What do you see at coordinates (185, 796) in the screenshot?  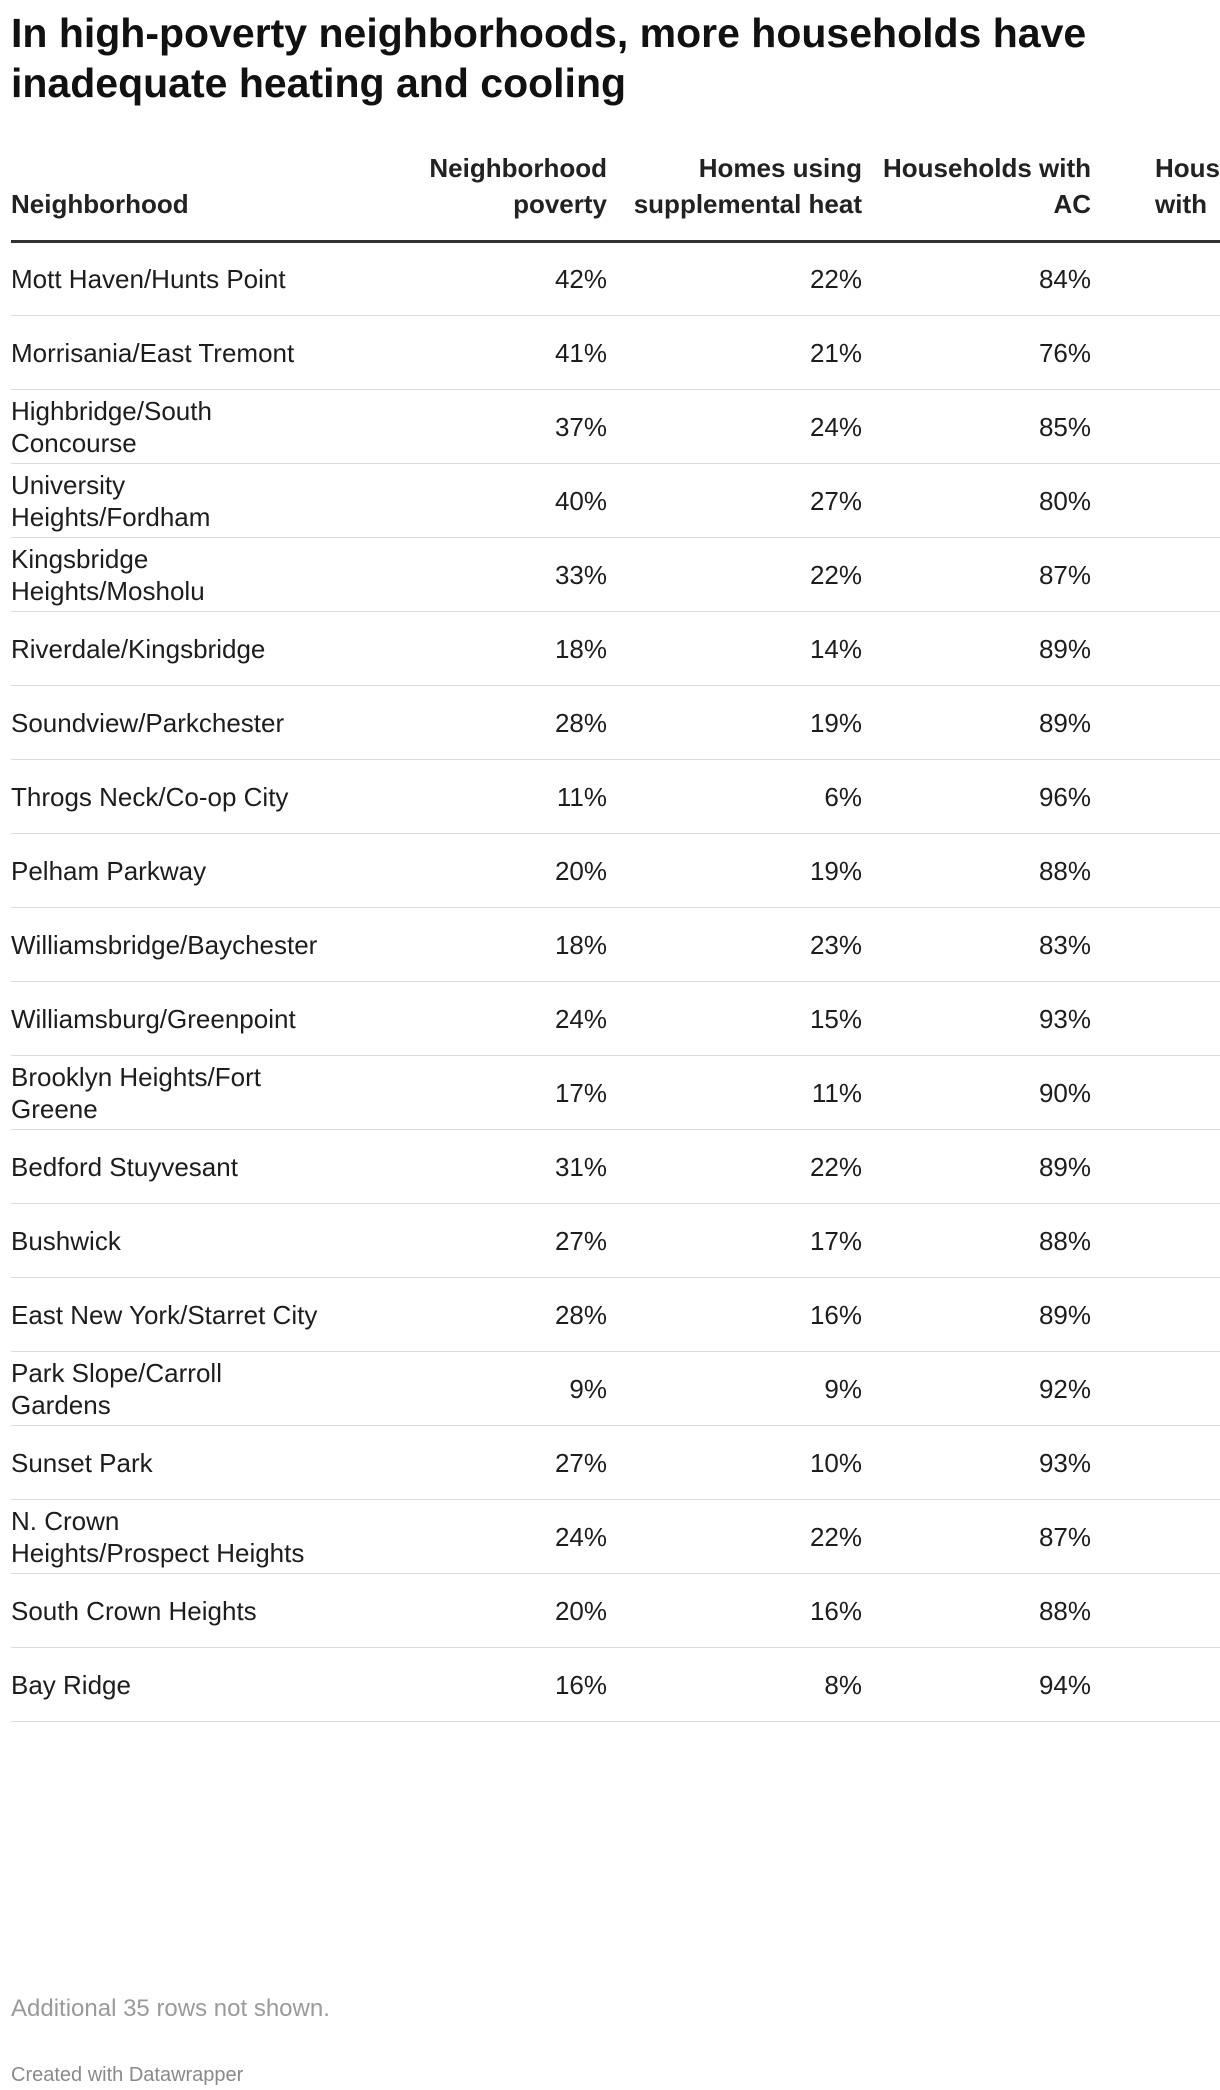 I see `neighborhood-cell: Throgs Neck/Co-op City` at bounding box center [185, 796].